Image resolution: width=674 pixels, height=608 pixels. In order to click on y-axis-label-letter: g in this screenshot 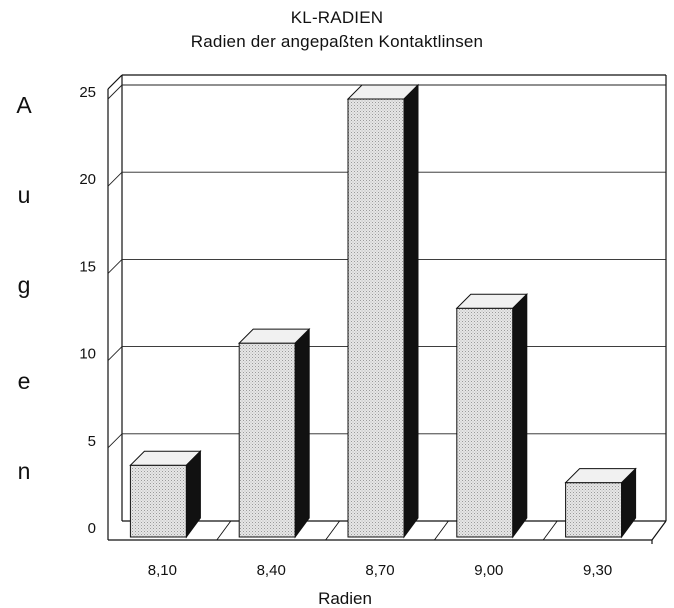, I will do `click(24, 285)`.